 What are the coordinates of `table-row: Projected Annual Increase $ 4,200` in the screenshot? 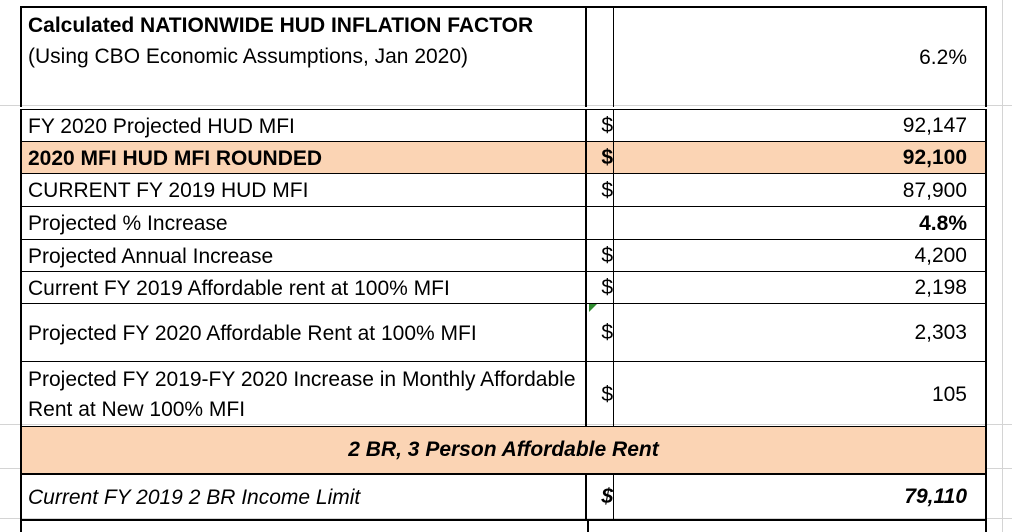 It's located at (503, 255).